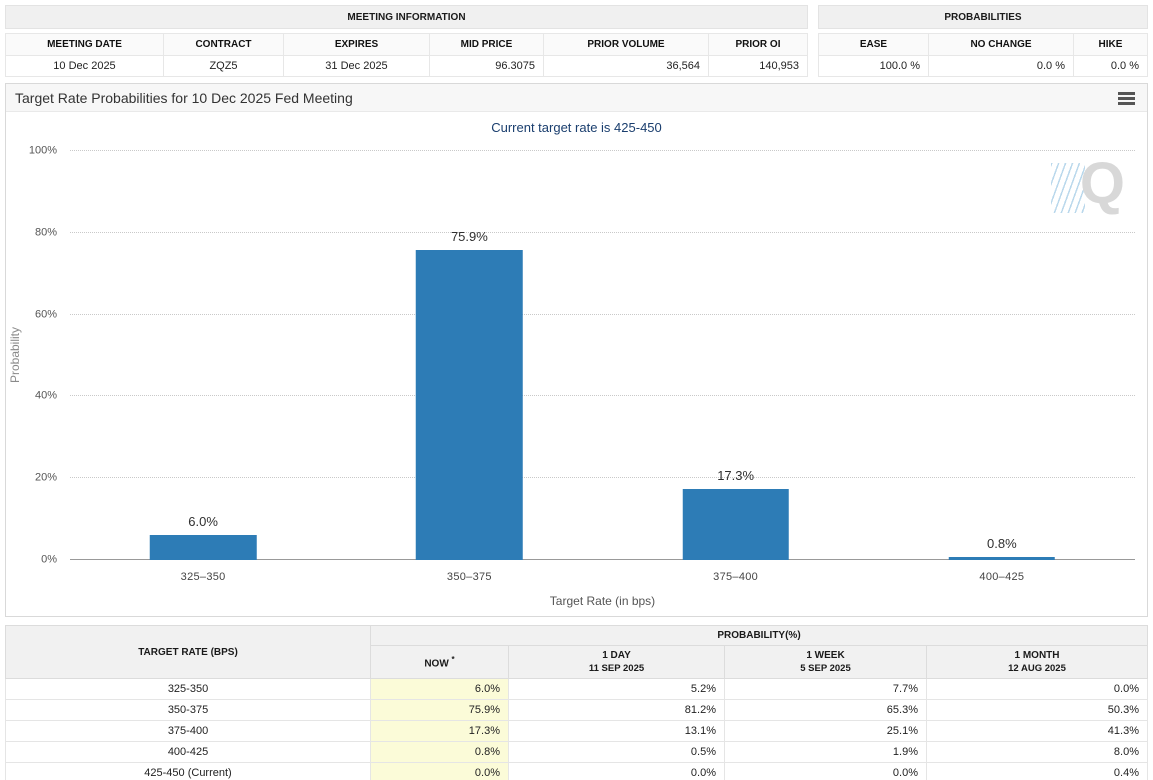 This screenshot has height=780, width=1153. Describe the element at coordinates (602, 578) in the screenshot. I see `x-axis-labels: 325–350 350–375 375–400 400–425` at that location.